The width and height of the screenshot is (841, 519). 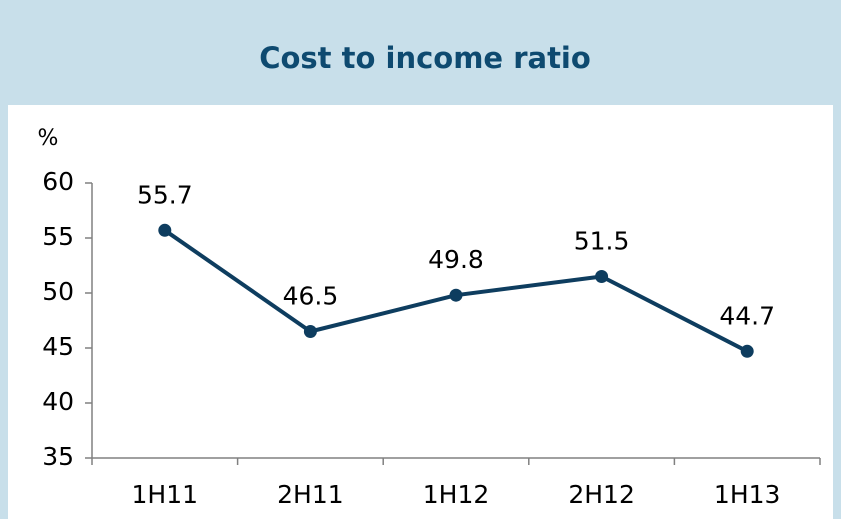 What do you see at coordinates (58, 401) in the screenshot?
I see `y-tick-label: 40` at bounding box center [58, 401].